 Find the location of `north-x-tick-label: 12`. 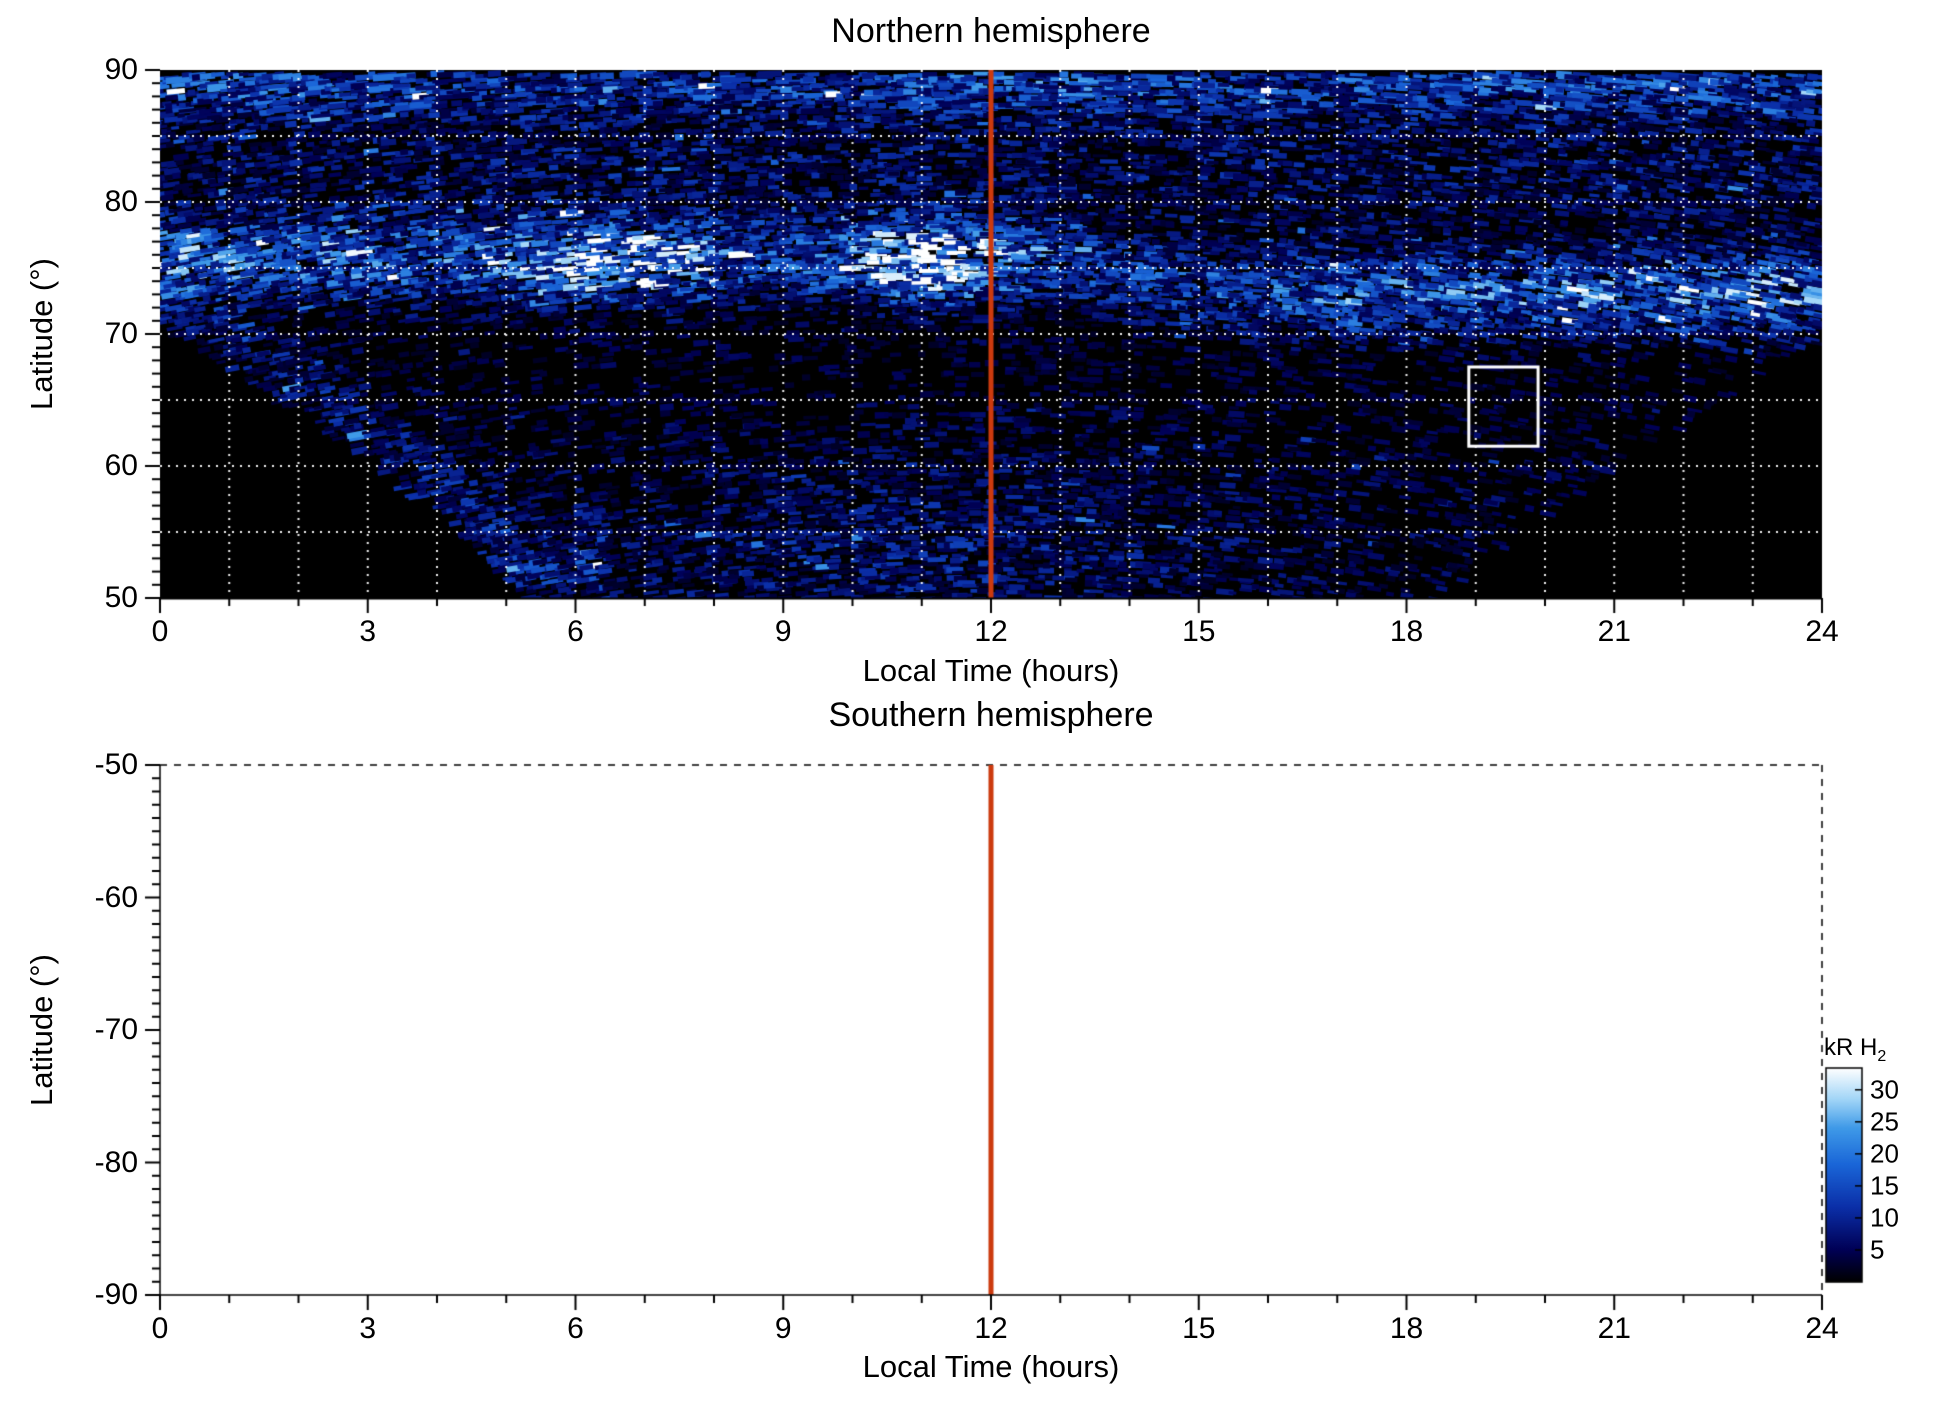

north-x-tick-label: 12 is located at coordinates (991, 631).